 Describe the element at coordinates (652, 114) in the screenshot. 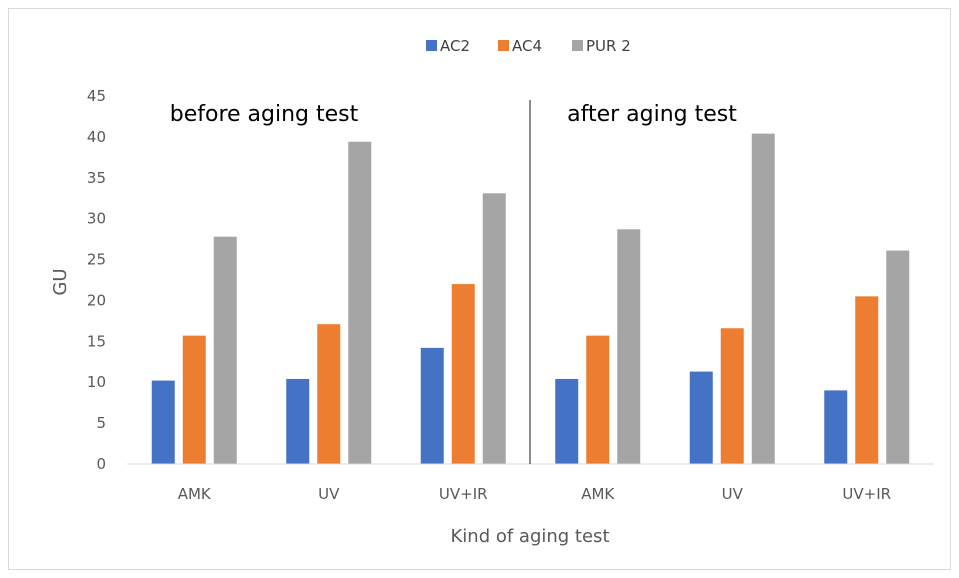

I see `after-aging-label: after aging test` at that location.